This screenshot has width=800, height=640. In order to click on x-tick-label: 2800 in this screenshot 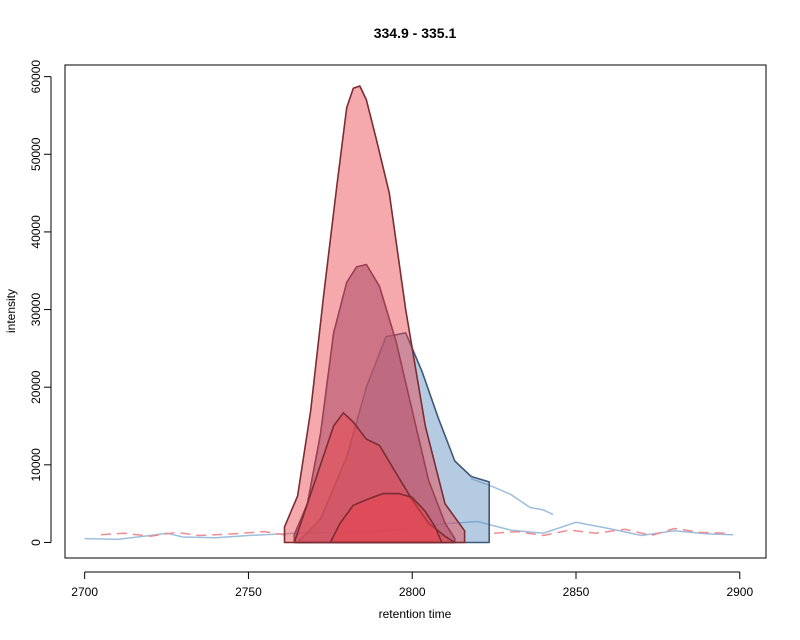, I will do `click(412, 592)`.